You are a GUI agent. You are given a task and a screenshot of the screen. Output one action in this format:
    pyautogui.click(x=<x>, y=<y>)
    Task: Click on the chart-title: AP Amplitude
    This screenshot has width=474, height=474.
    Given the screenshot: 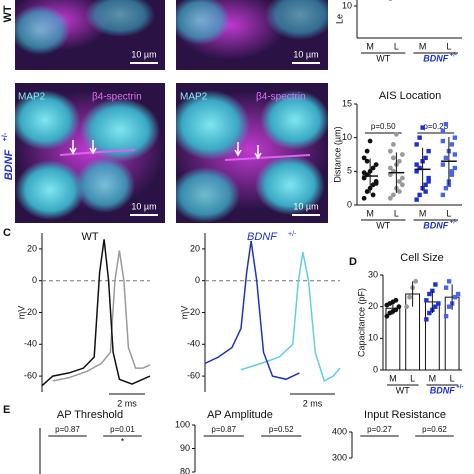 What is the action you would take?
    pyautogui.click(x=240, y=415)
    